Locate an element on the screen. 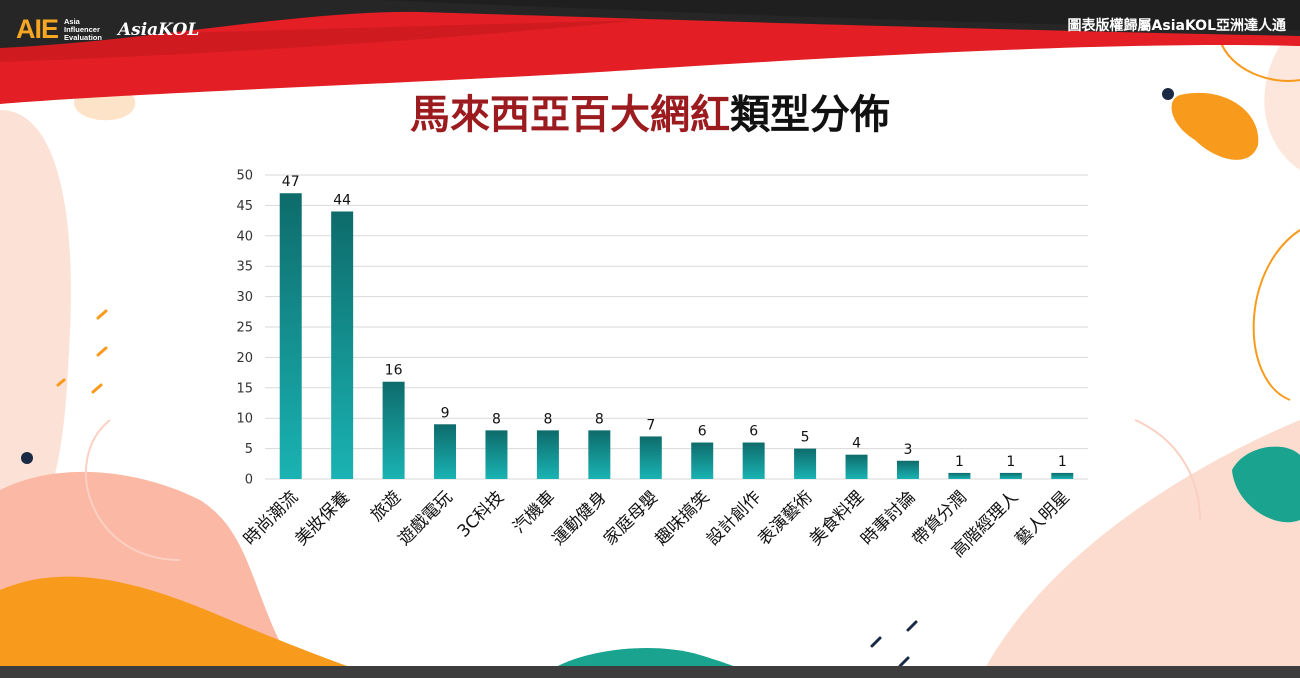 The height and width of the screenshot is (678, 1300). footer-bar is located at coordinates (650, 672).